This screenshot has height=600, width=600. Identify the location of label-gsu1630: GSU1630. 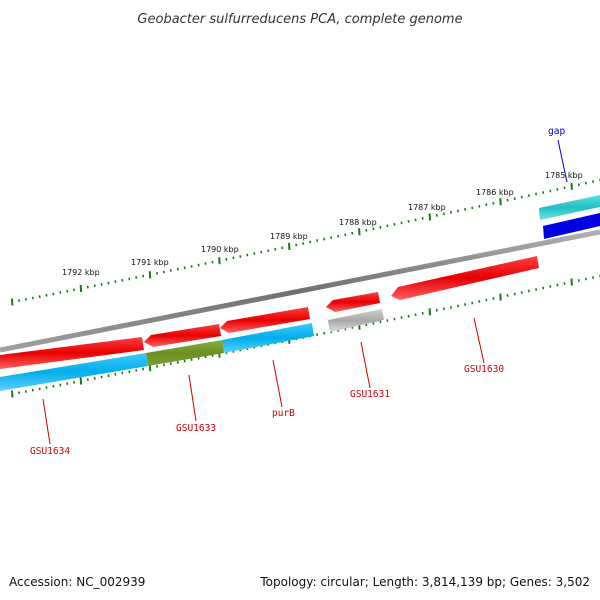
(484, 369).